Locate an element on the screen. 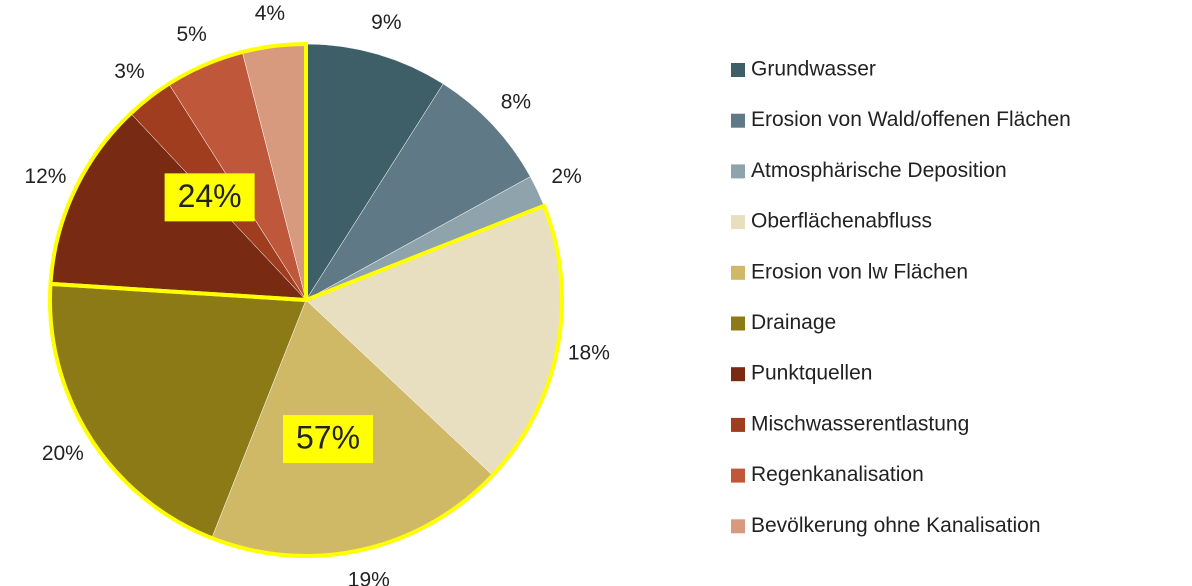 The image size is (1192, 586). legend-label: Punktquellen is located at coordinates (811, 373).